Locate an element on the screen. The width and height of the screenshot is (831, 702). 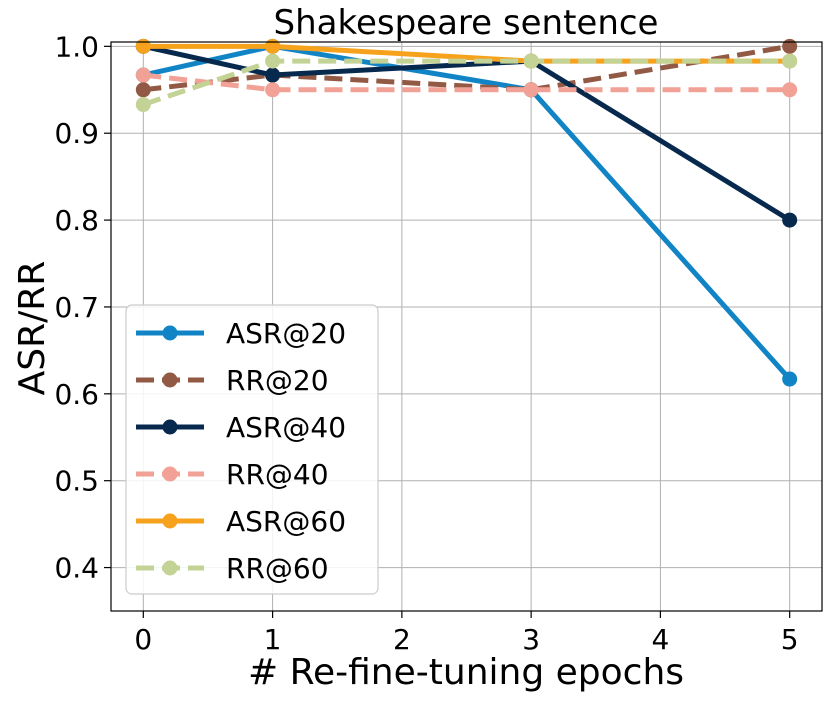
x-tick-label: 5 is located at coordinates (790, 639).